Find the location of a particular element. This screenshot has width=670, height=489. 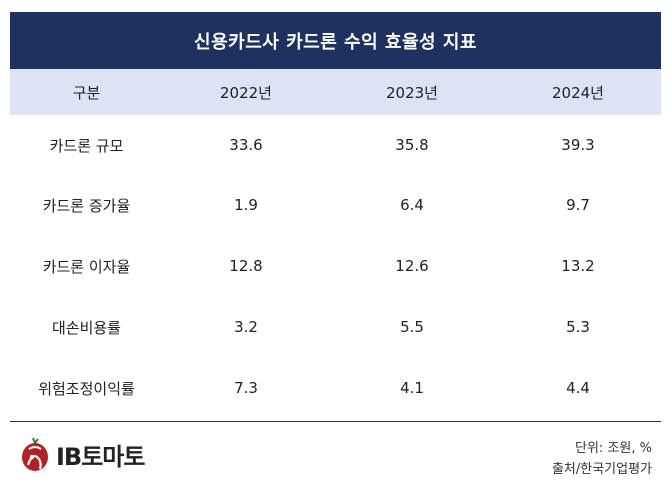

table-title-text: 신용카드사 카드론 수익 효율성 지표 is located at coordinates (335, 42).